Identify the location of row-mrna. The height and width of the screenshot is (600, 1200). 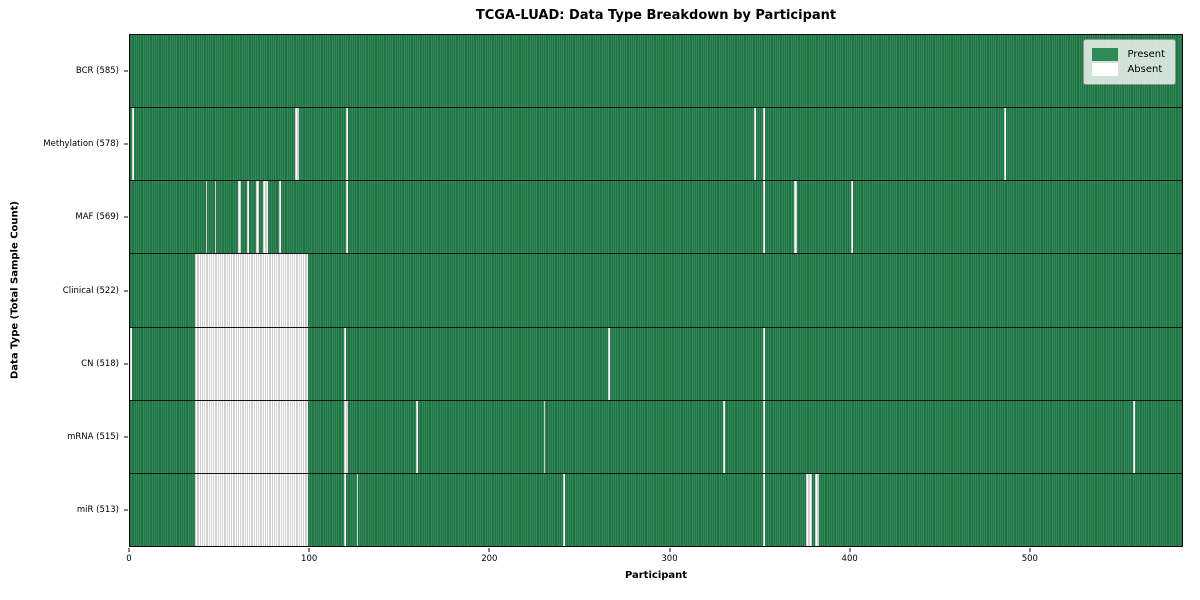
(656, 437).